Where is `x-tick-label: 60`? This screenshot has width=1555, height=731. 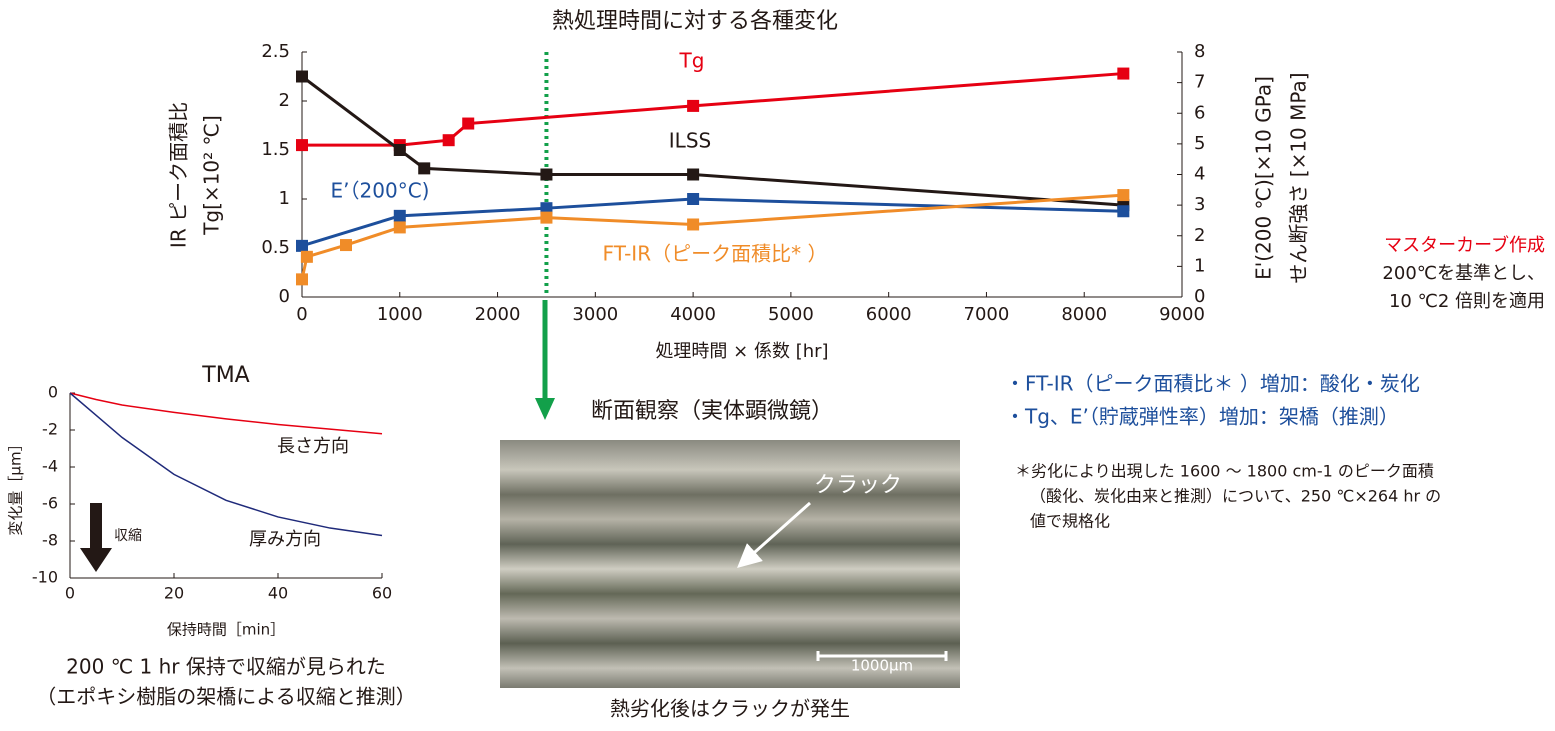
x-tick-label: 60 is located at coordinates (382, 593).